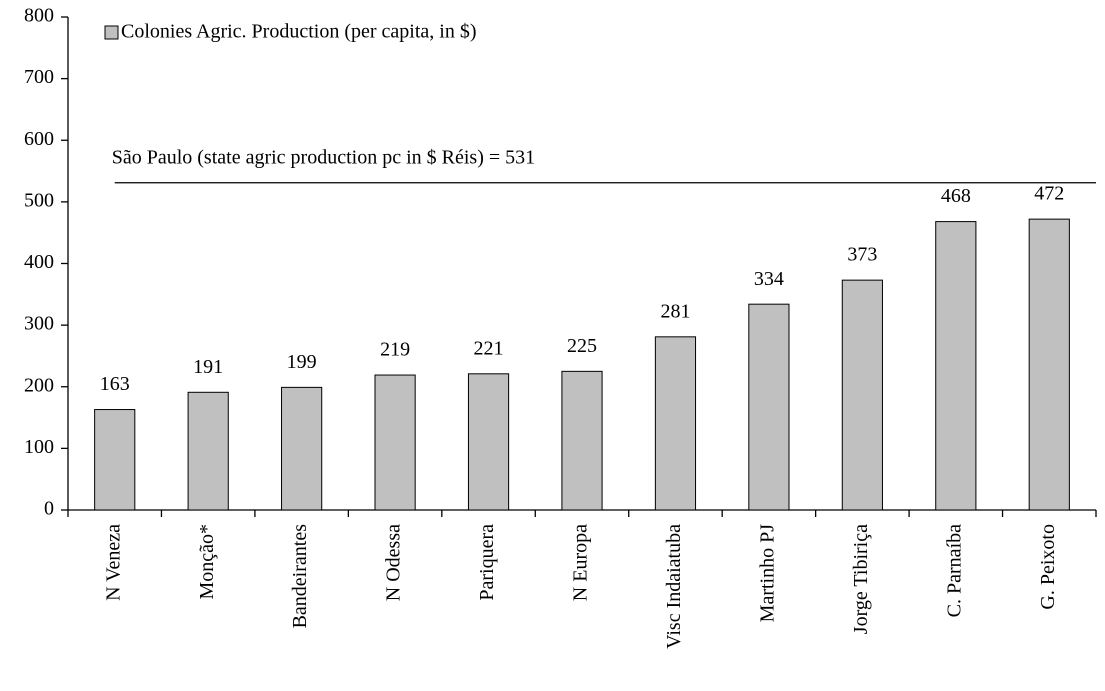 This screenshot has height=691, width=1105. What do you see at coordinates (39, 16) in the screenshot?
I see `y-tick-label: 800` at bounding box center [39, 16].